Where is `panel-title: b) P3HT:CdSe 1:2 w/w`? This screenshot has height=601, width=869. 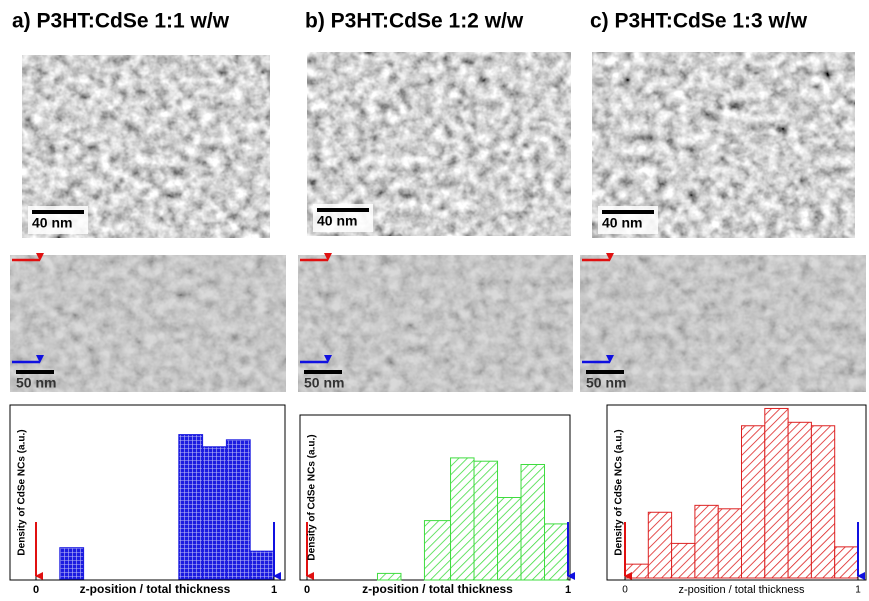
panel-title: b) P3HT:CdSe 1:2 w/w is located at coordinates (414, 21).